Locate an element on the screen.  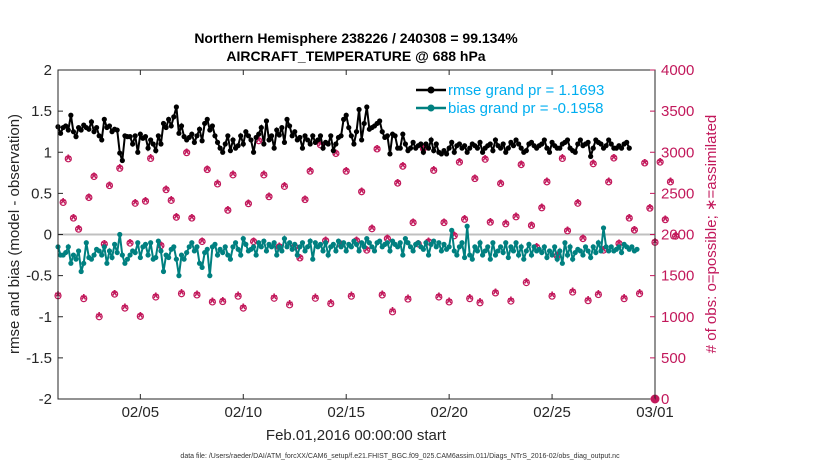
x-tick-label: 02/25 is located at coordinates (552, 412).